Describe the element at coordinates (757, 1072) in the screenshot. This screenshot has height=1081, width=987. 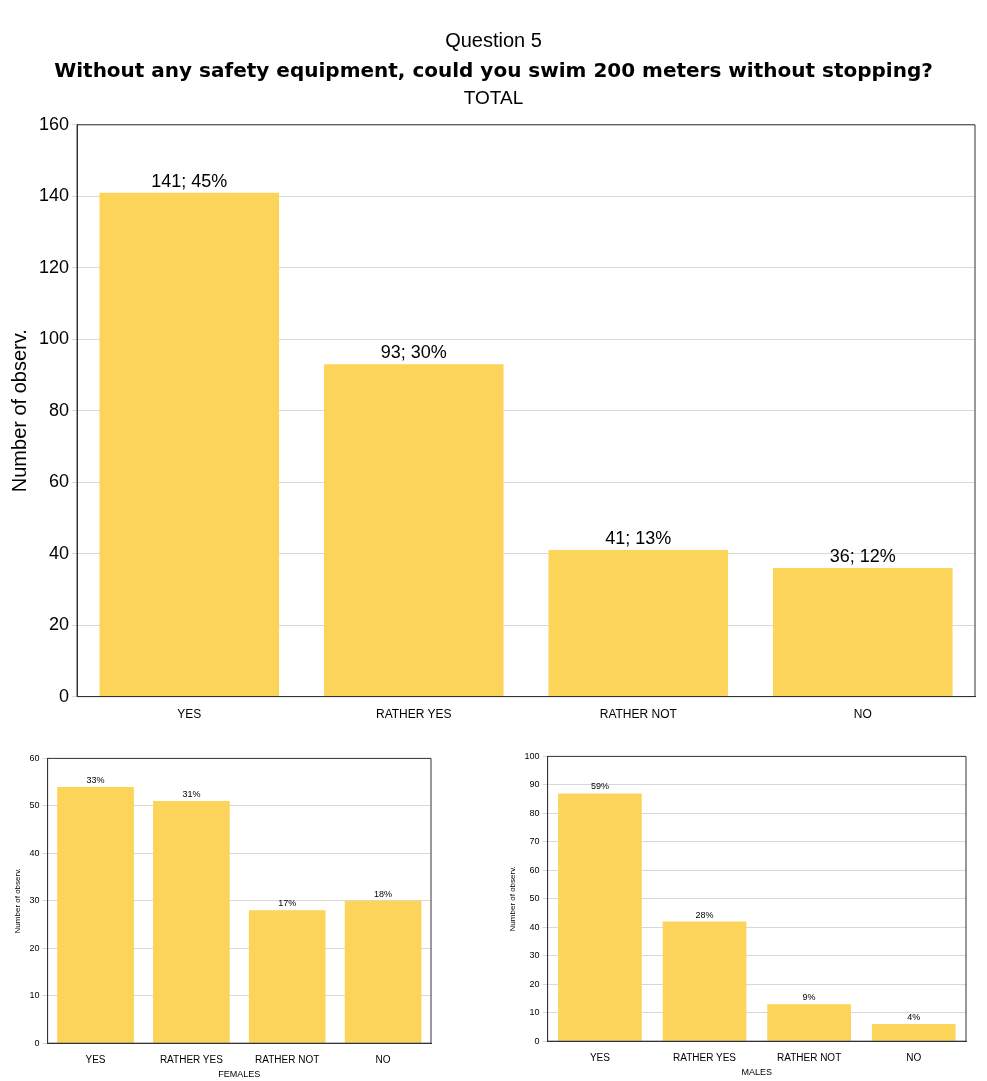
I see `x-axis-title: MALES` at that location.